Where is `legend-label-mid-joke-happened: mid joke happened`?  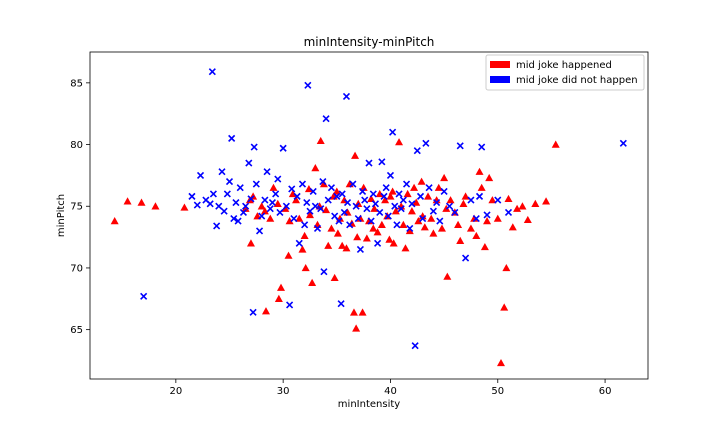
legend-label-mid-joke-happened: mid joke happened is located at coordinates (564, 65).